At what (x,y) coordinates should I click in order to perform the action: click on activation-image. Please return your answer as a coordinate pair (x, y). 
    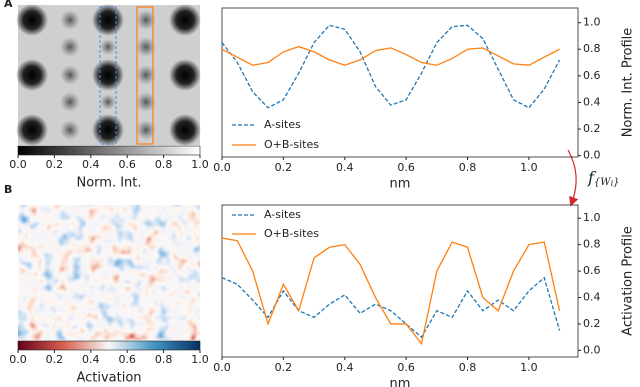
    Looking at the image, I should click on (109, 272).